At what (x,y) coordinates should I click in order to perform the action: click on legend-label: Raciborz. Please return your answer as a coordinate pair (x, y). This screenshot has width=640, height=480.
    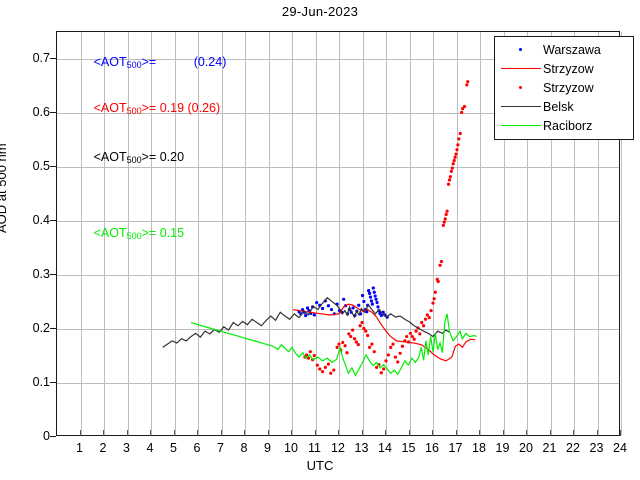
    Looking at the image, I should click on (568, 125).